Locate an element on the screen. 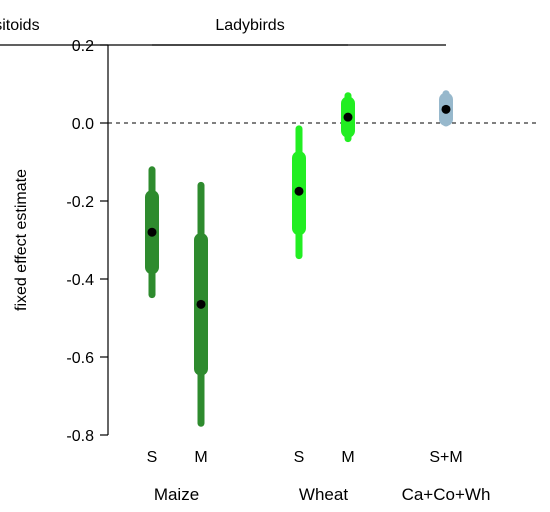  interval-maize-m is located at coordinates (201, 304).